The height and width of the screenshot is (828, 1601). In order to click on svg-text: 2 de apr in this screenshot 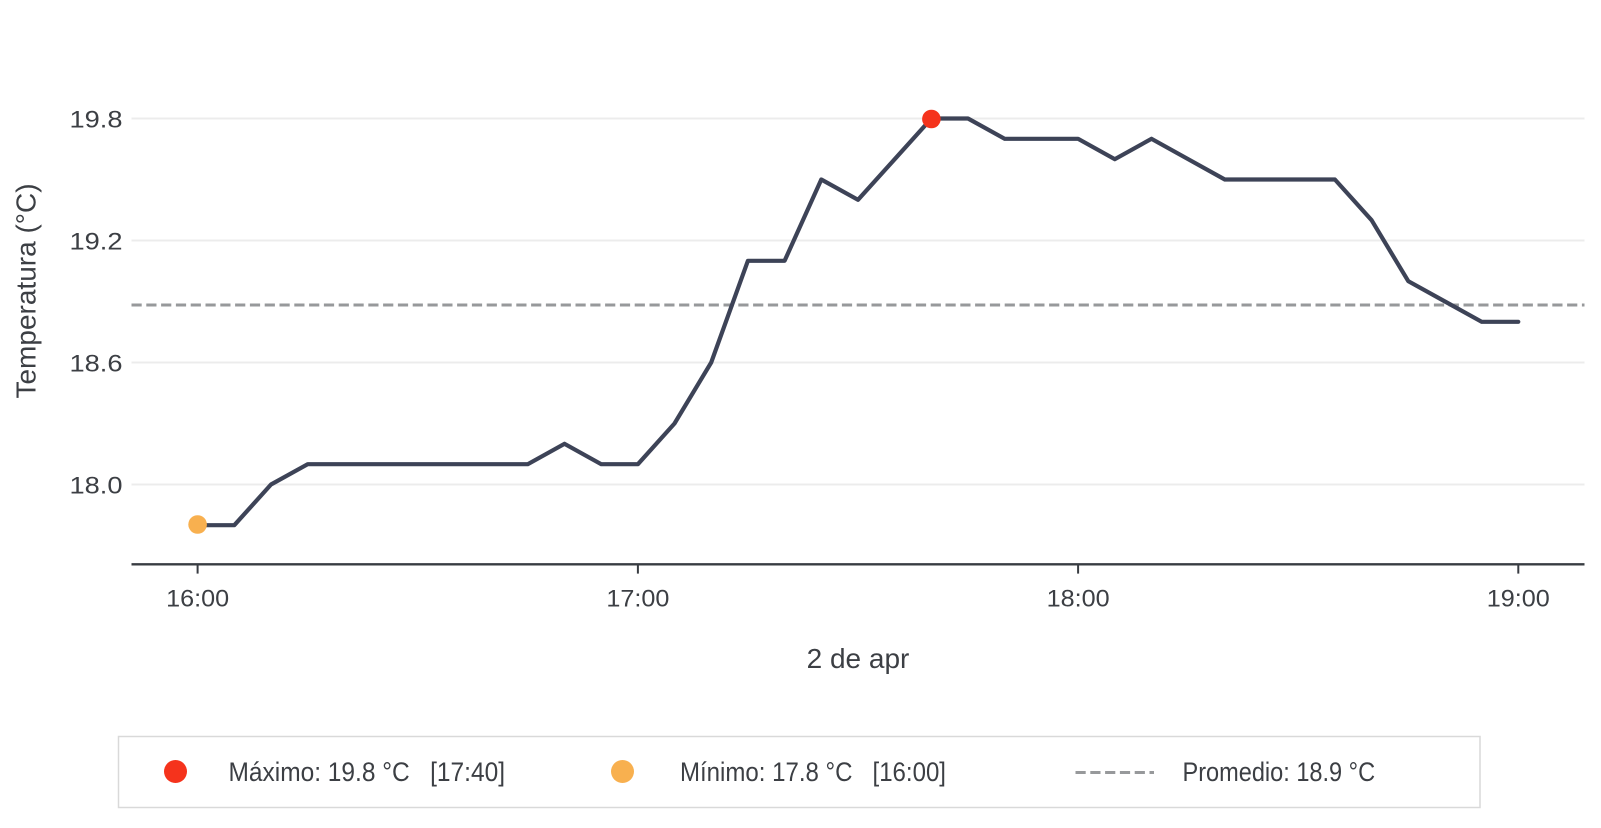, I will do `click(858, 658)`.